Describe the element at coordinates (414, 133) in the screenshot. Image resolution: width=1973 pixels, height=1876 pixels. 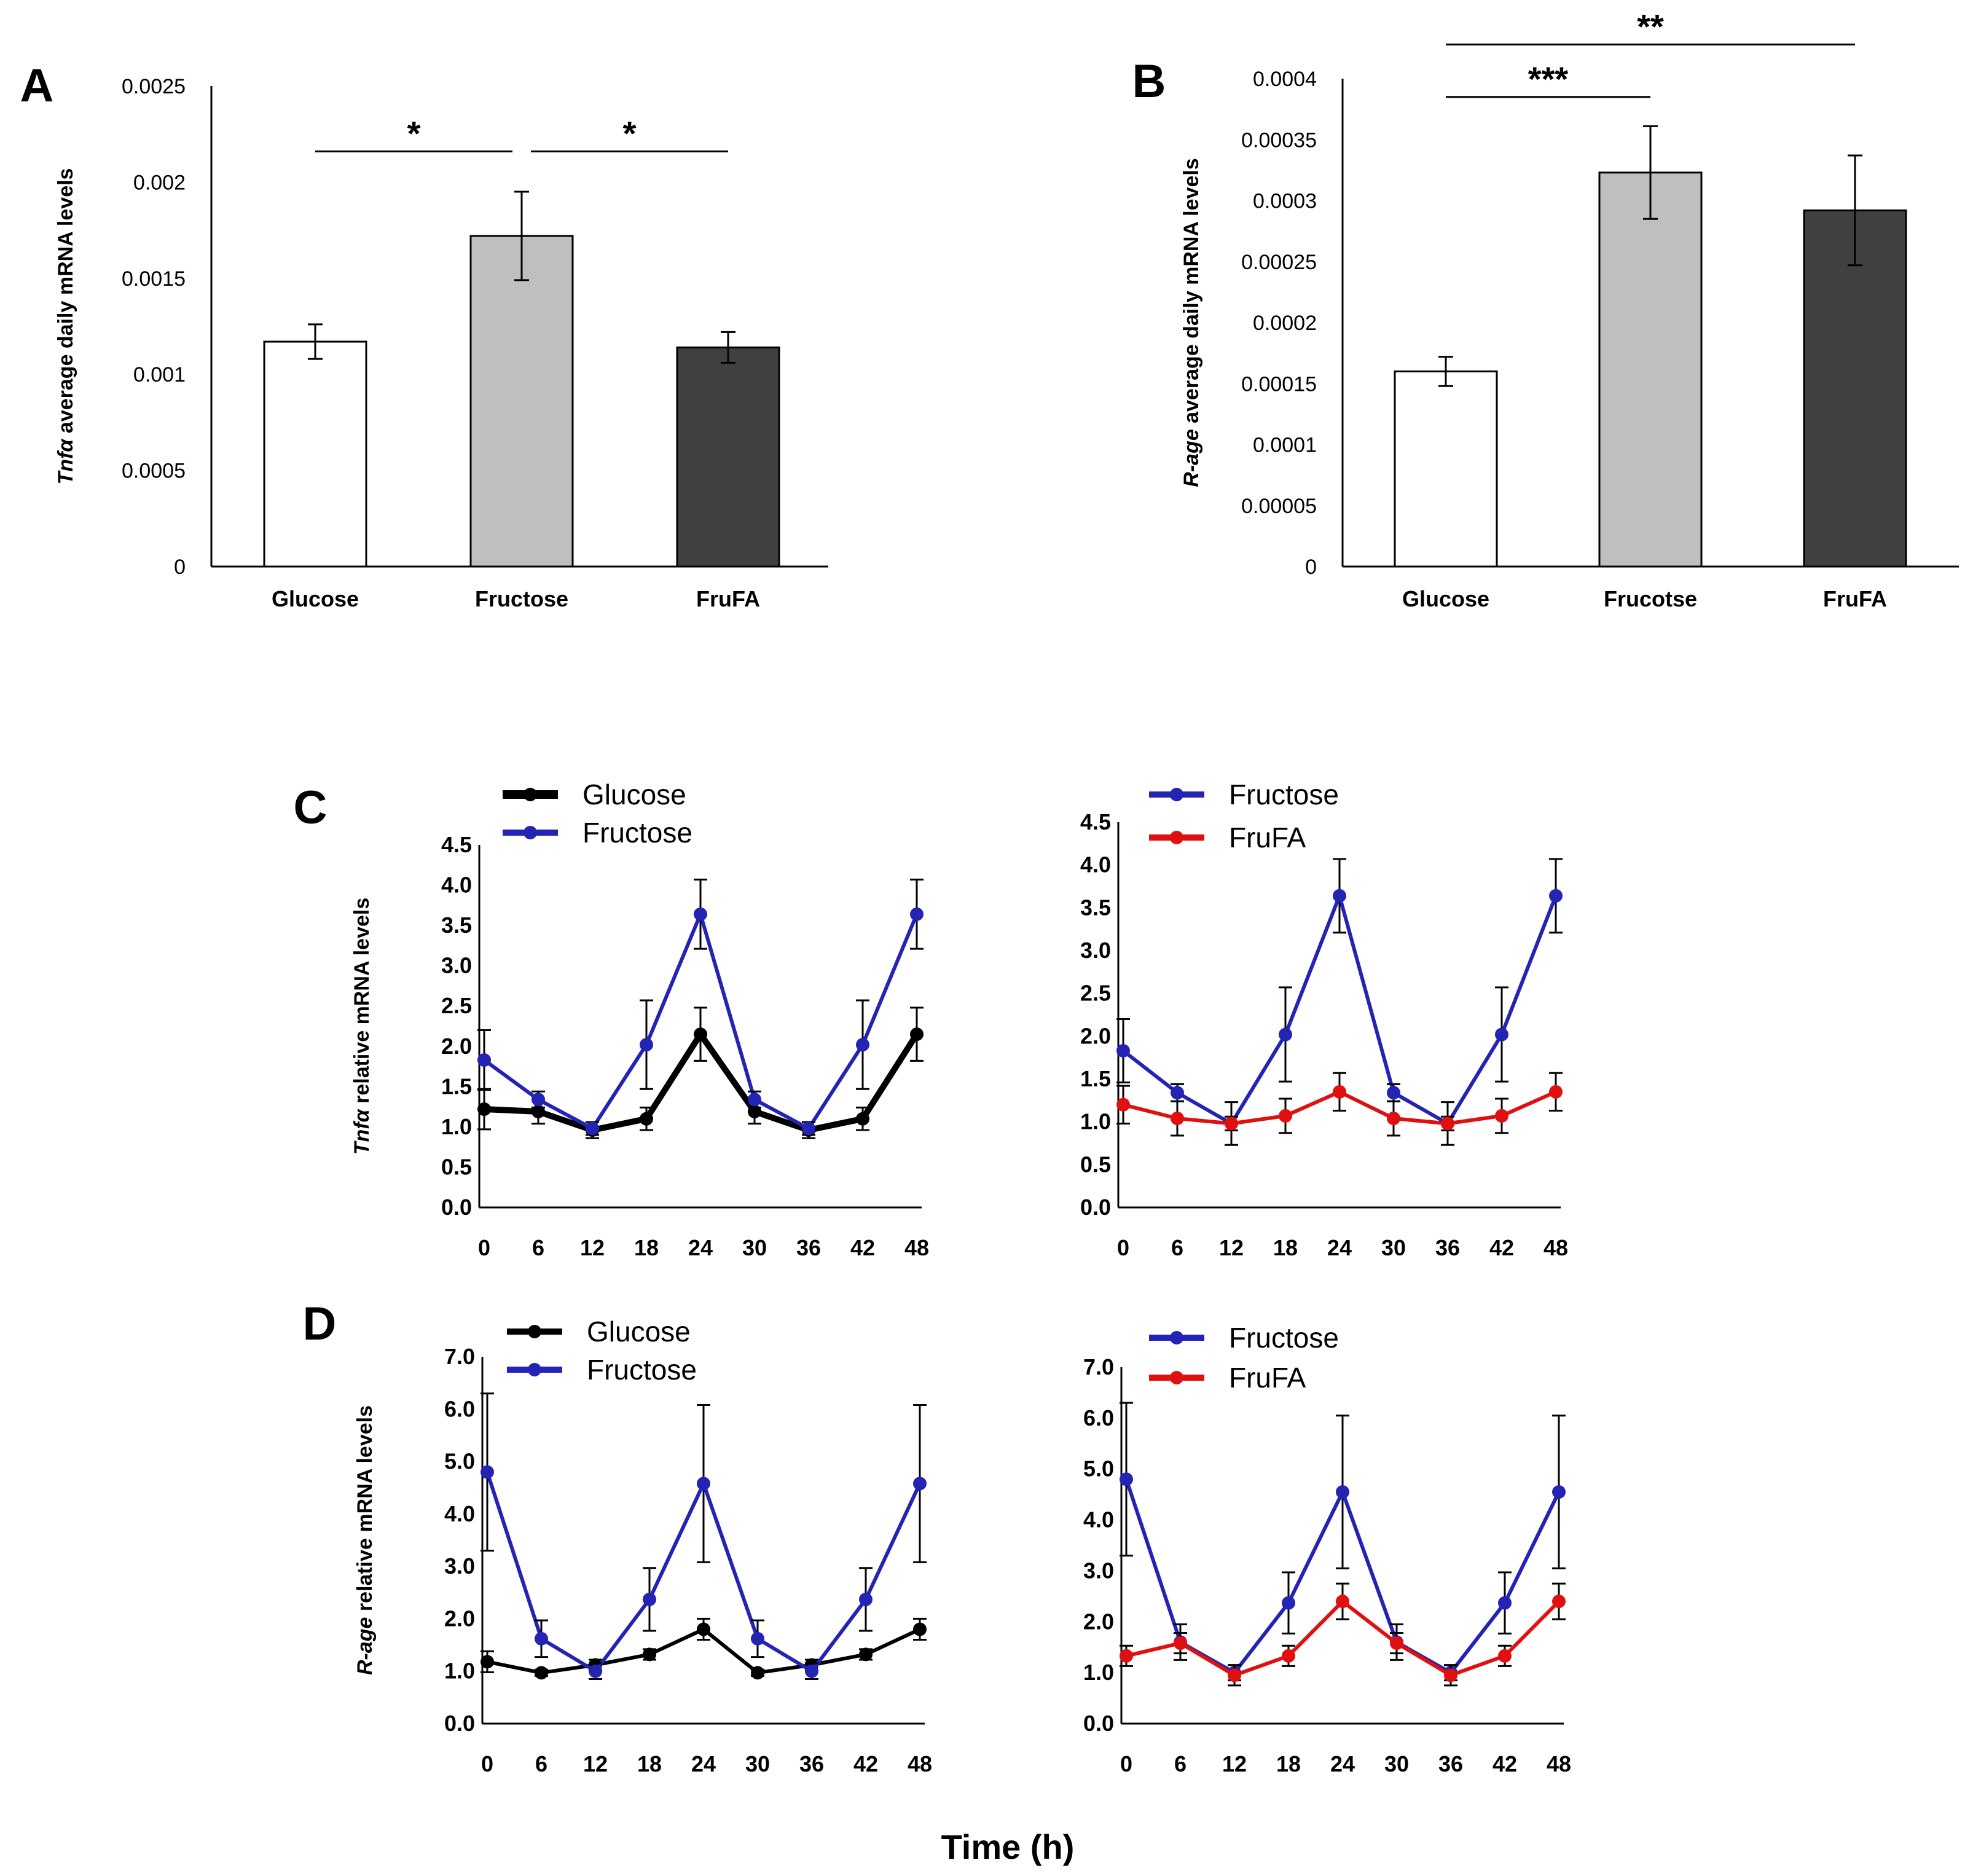
I see `significance-marker: *` at that location.